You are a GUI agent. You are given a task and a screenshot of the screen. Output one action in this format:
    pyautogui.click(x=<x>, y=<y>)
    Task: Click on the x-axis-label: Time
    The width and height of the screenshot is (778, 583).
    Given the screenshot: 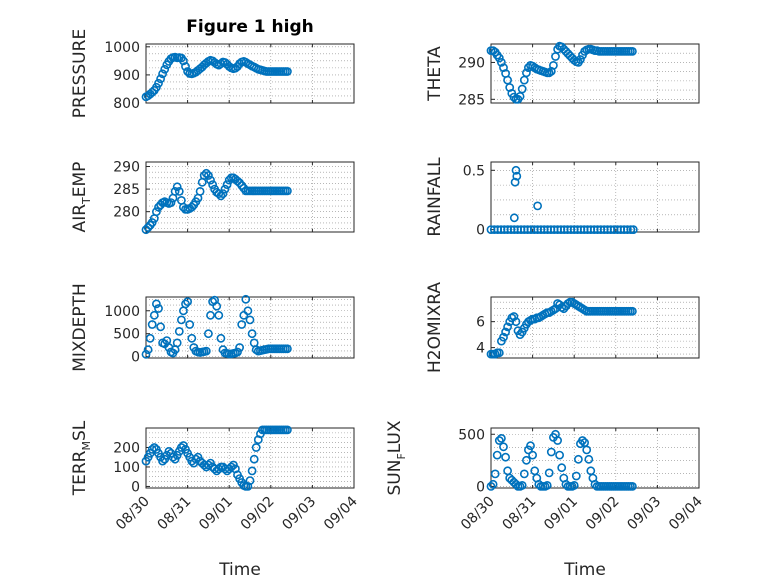 What is the action you would take?
    pyautogui.click(x=584, y=570)
    